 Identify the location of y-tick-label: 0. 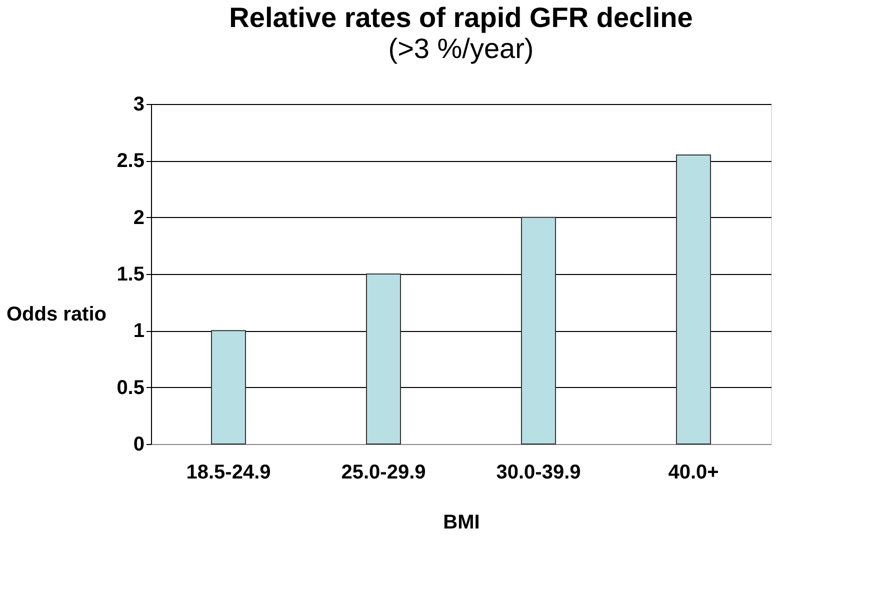
(138, 445).